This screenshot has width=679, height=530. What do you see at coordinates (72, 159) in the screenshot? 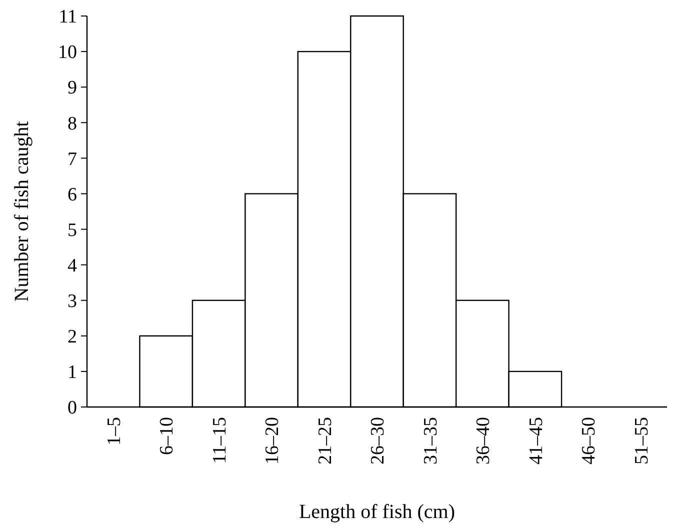
I see `y-tick-label: 7` at bounding box center [72, 159].